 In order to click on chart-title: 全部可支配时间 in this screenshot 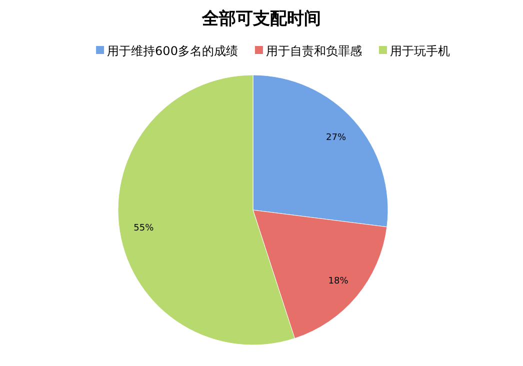, I will do `click(261, 19)`.